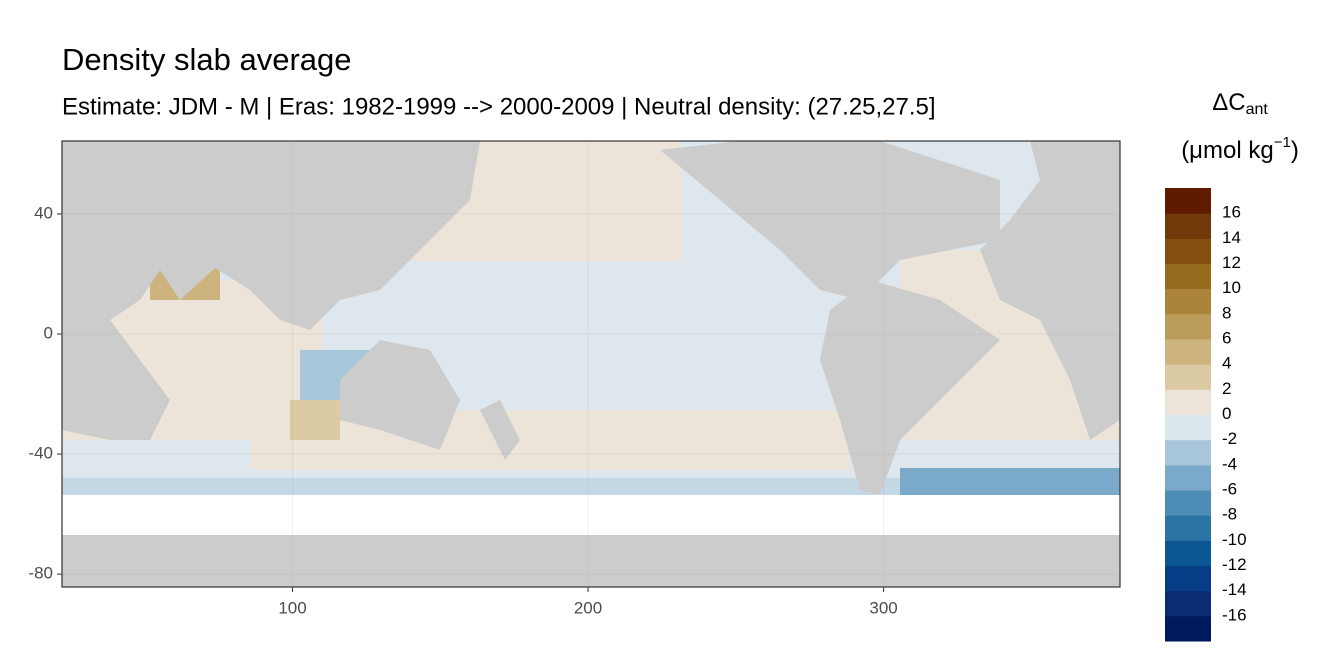 The width and height of the screenshot is (1344, 672). Describe the element at coordinates (1226, 312) in the screenshot. I see `legend-label: 8` at that location.